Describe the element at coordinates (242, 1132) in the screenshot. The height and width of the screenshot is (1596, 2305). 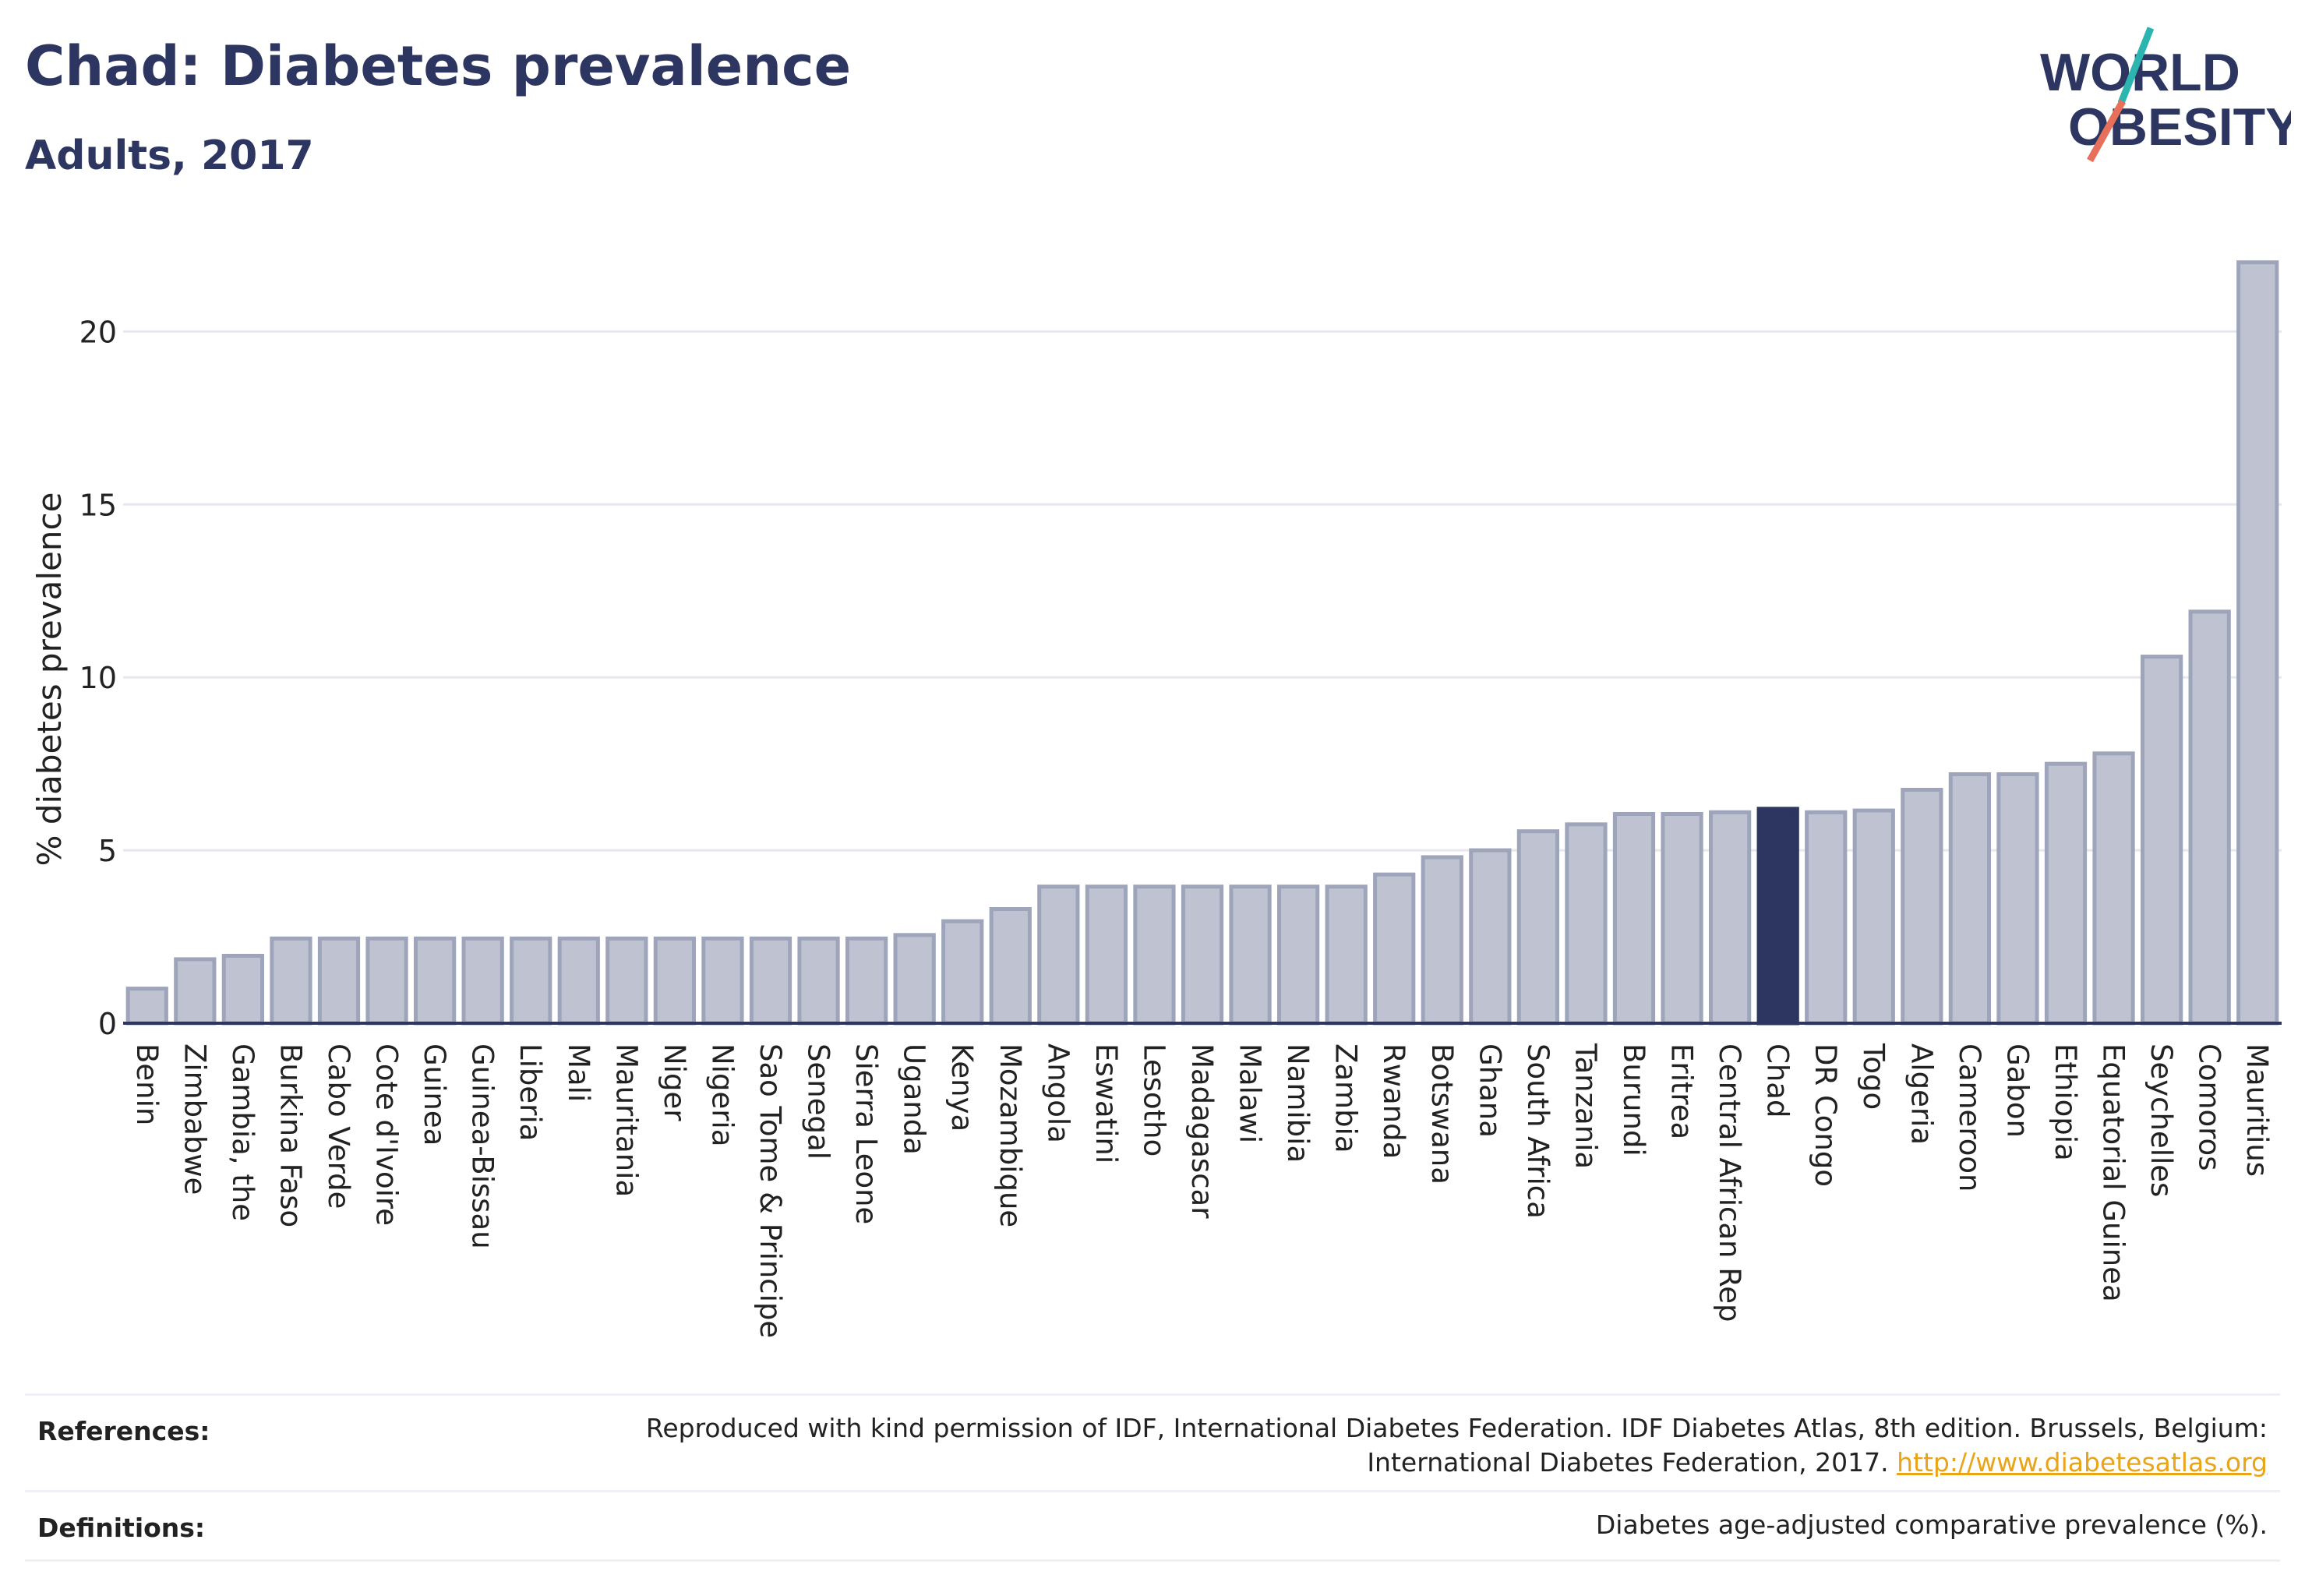
I see `x-tick-label: Gambia, the` at that location.